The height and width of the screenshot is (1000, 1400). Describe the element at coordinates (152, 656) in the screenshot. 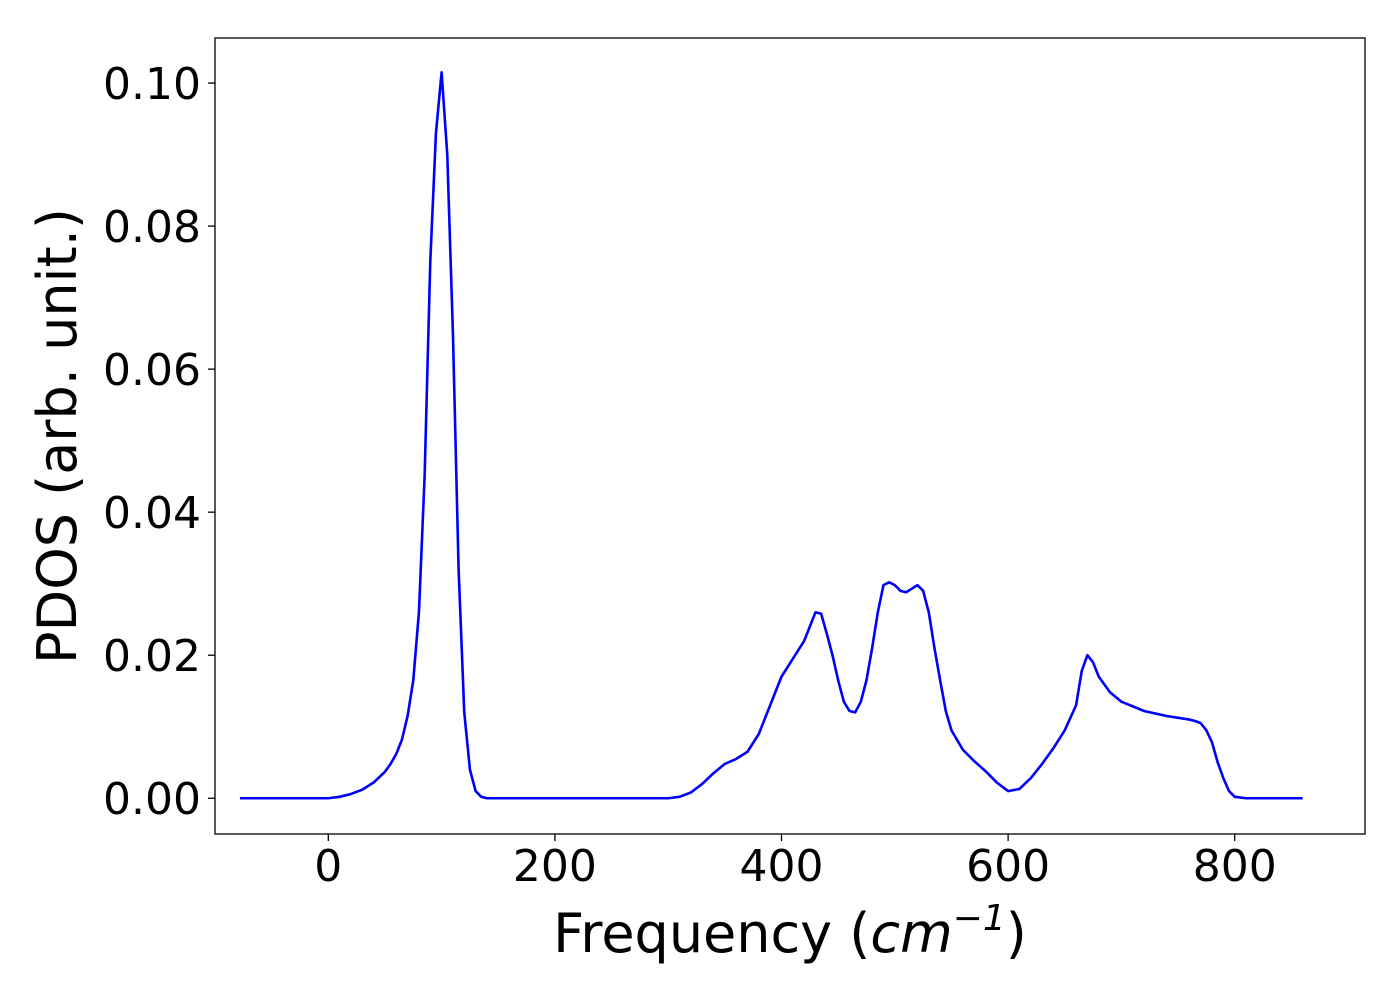

I see `y-tick-label: 0.02` at that location.